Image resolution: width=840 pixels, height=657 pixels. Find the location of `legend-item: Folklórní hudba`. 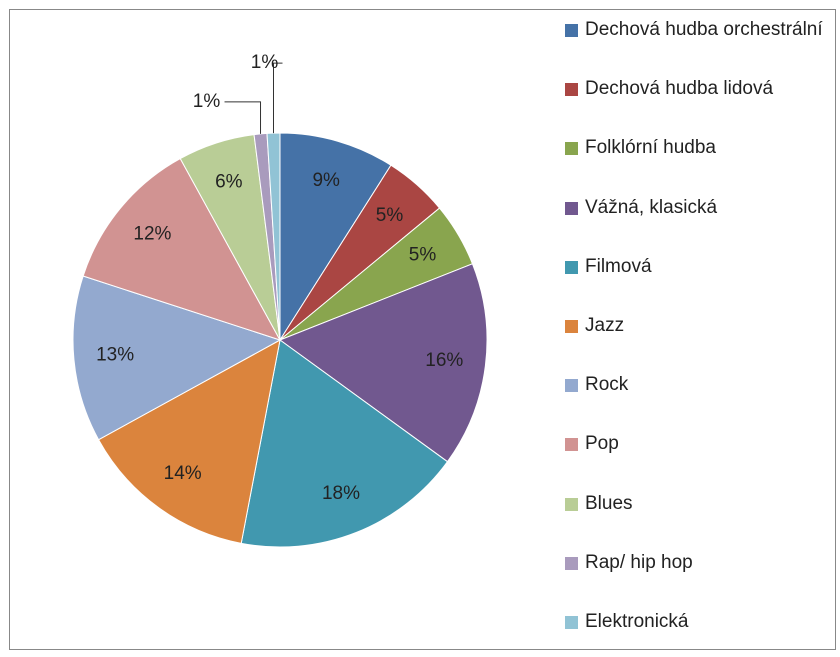

legend-item: Folklórní hudba is located at coordinates (697, 148).